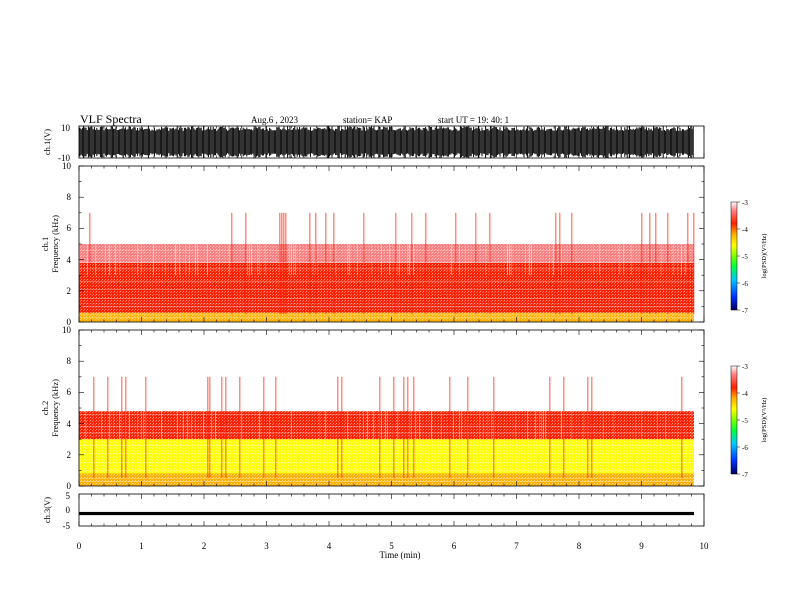  What do you see at coordinates (79, 546) in the screenshot?
I see `time-tick-0: 0` at bounding box center [79, 546].